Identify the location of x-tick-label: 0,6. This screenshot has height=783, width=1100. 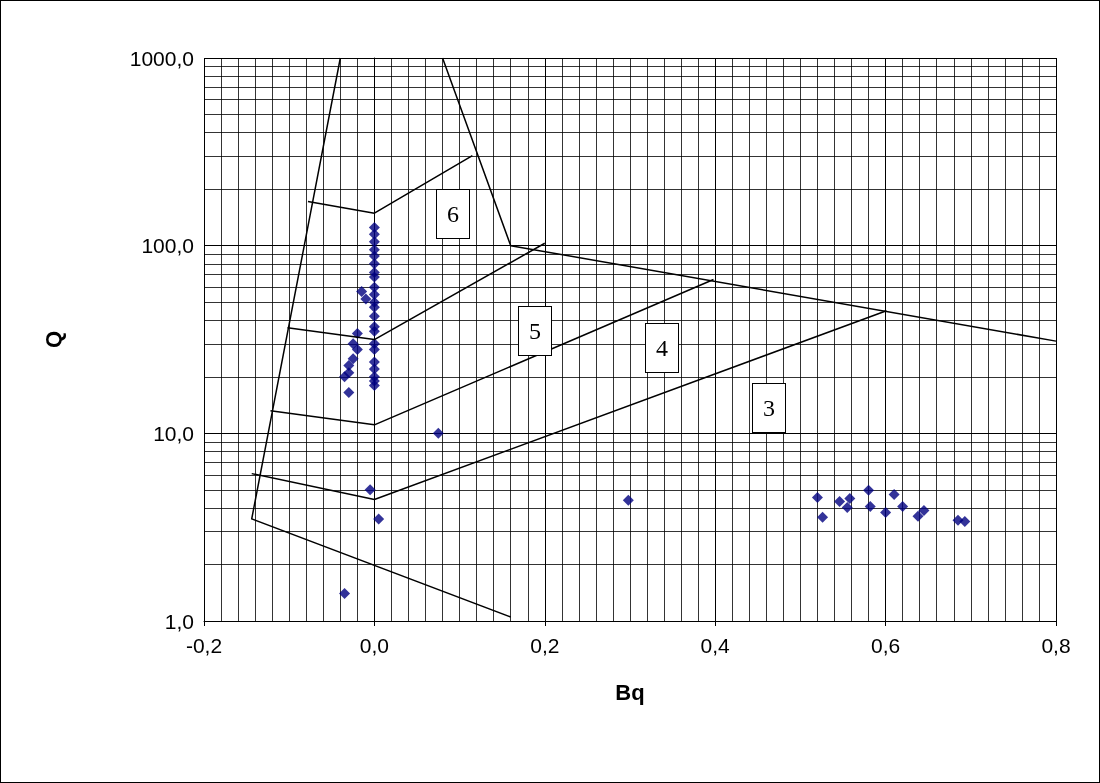
(886, 645).